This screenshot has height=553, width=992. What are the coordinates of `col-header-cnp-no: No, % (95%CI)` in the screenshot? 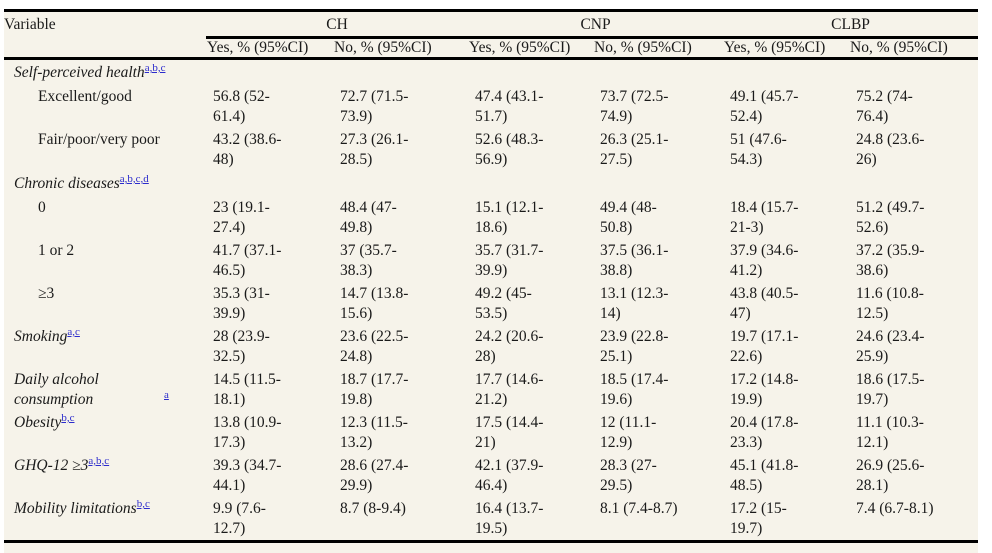 It's located at (658, 48).